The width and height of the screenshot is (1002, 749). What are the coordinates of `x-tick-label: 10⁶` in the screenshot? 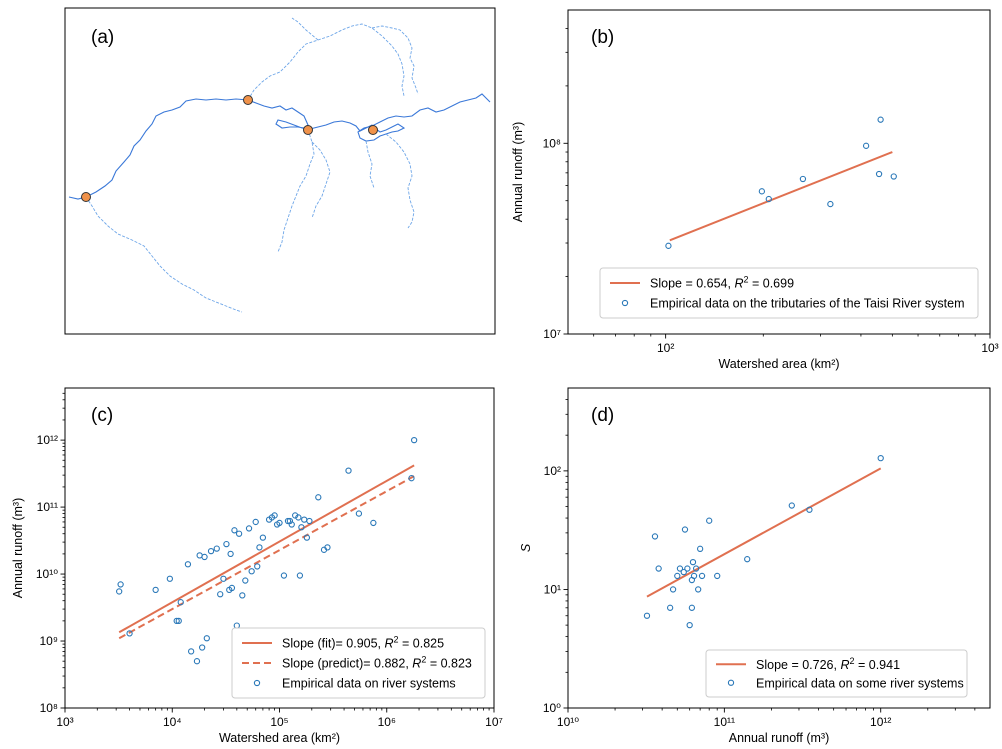 It's located at (387, 722).